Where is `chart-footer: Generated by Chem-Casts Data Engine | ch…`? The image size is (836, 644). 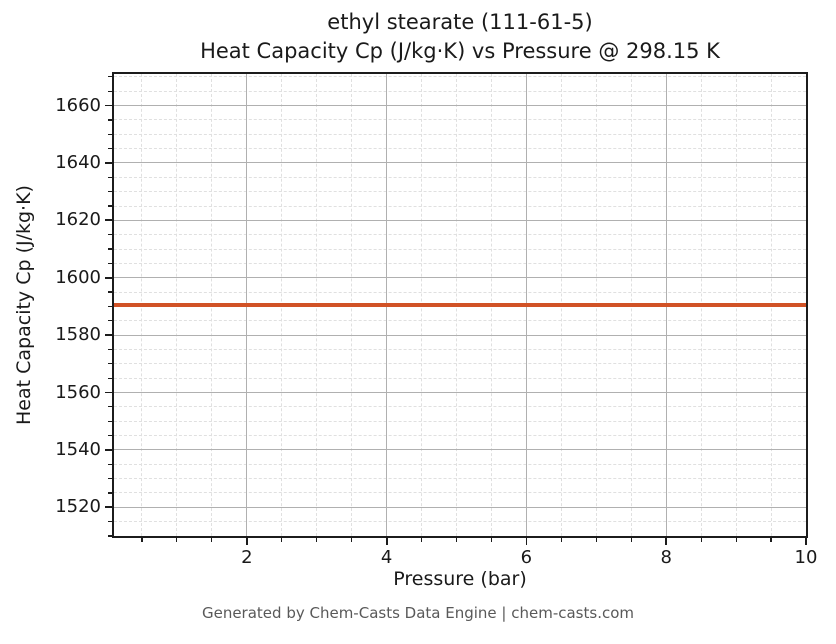 chart-footer: Generated by Chem-Casts Data Engine | ch… is located at coordinates (418, 613).